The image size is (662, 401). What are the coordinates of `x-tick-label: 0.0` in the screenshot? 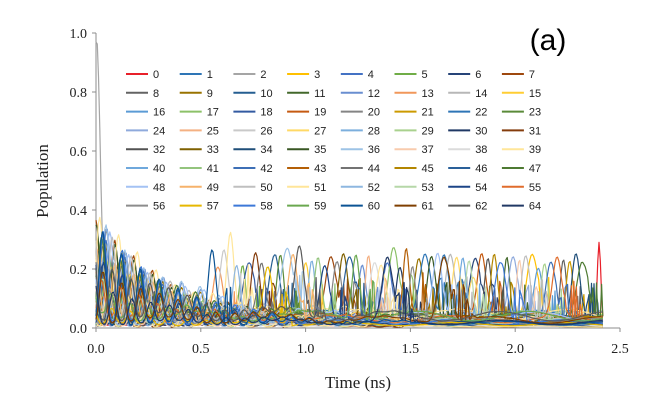 It's located at (96, 349).